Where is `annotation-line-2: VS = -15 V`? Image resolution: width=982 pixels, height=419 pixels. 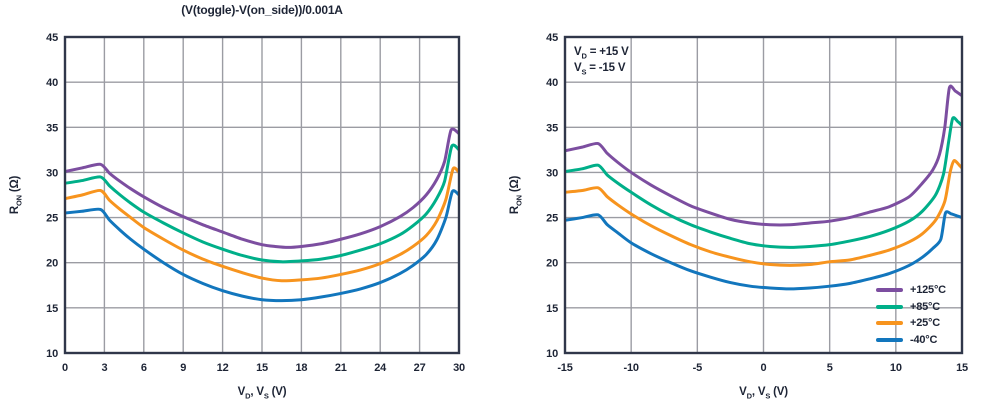
annotation-line-2: VS = -15 V is located at coordinates (601, 68).